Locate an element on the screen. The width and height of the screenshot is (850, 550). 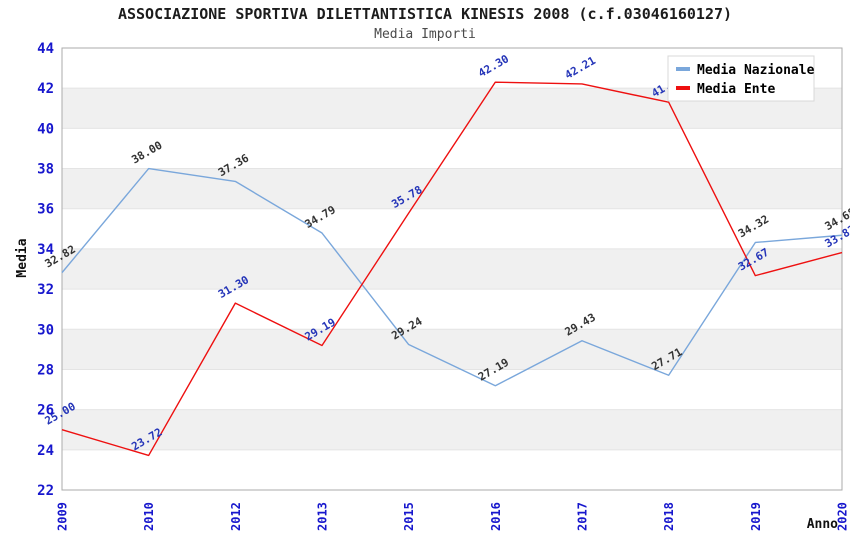
y-tick-label: 40 is located at coordinates (45, 129).